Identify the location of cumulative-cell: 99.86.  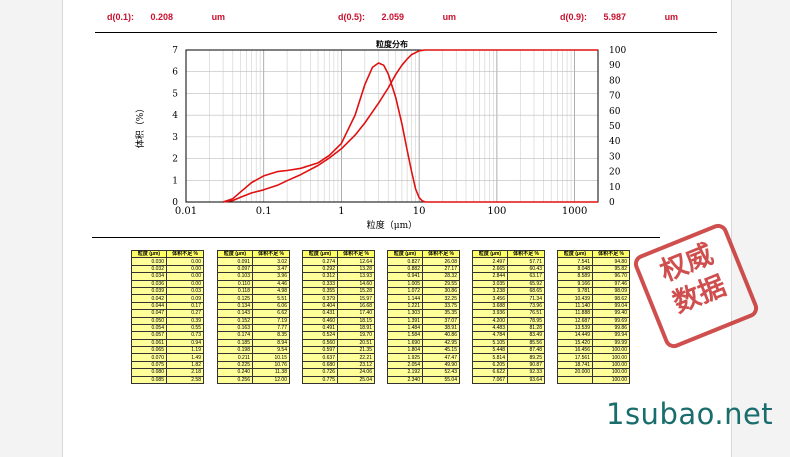
(611, 328).